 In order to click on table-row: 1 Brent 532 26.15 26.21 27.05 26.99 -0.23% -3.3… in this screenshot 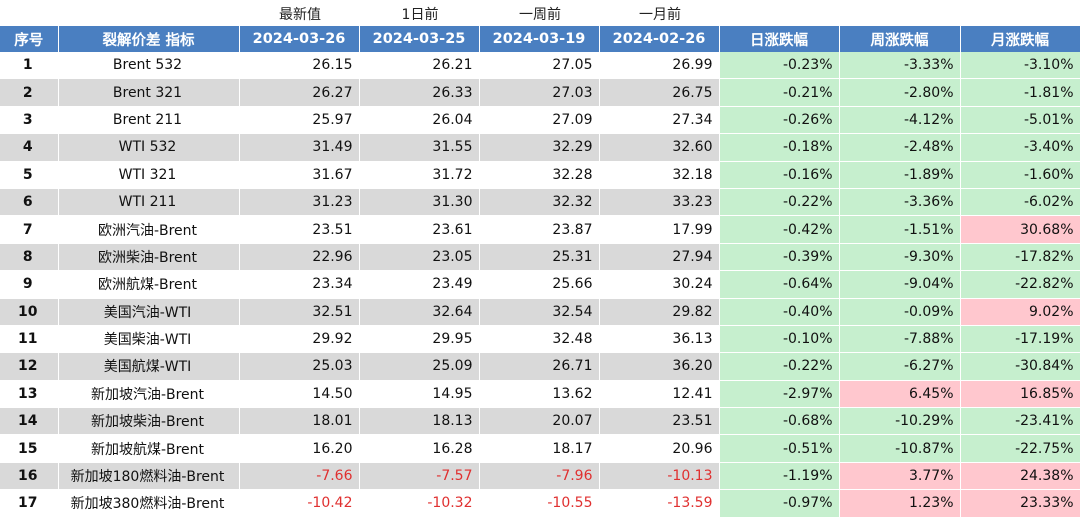, I will do `click(540, 66)`.